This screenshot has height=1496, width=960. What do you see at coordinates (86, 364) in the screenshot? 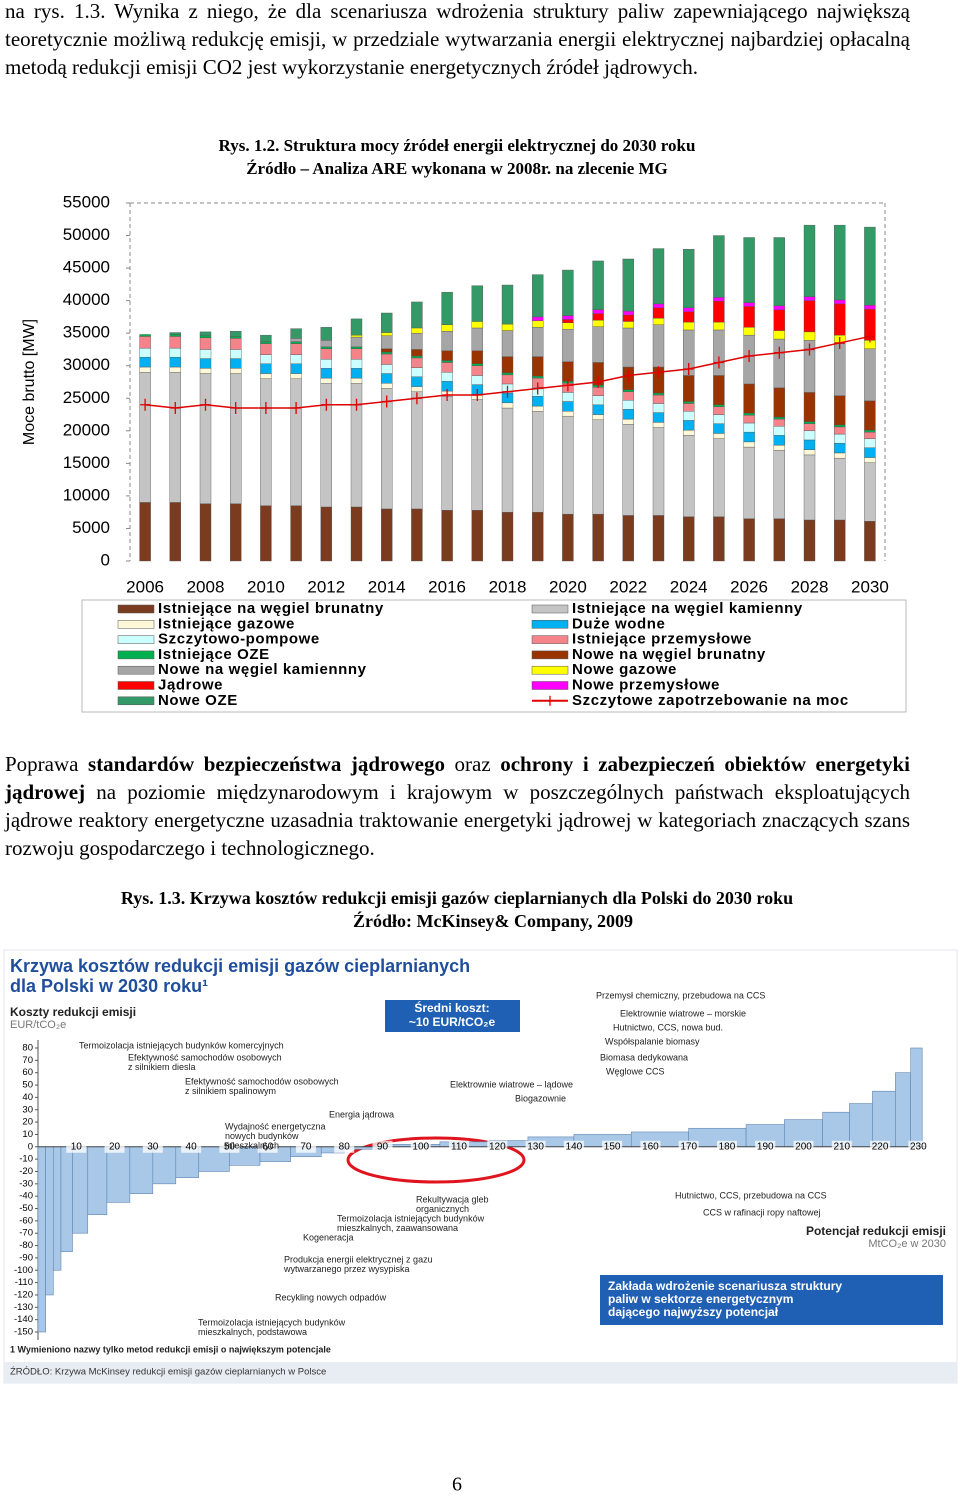
I see `y-tick-label: 30000` at bounding box center [86, 364].